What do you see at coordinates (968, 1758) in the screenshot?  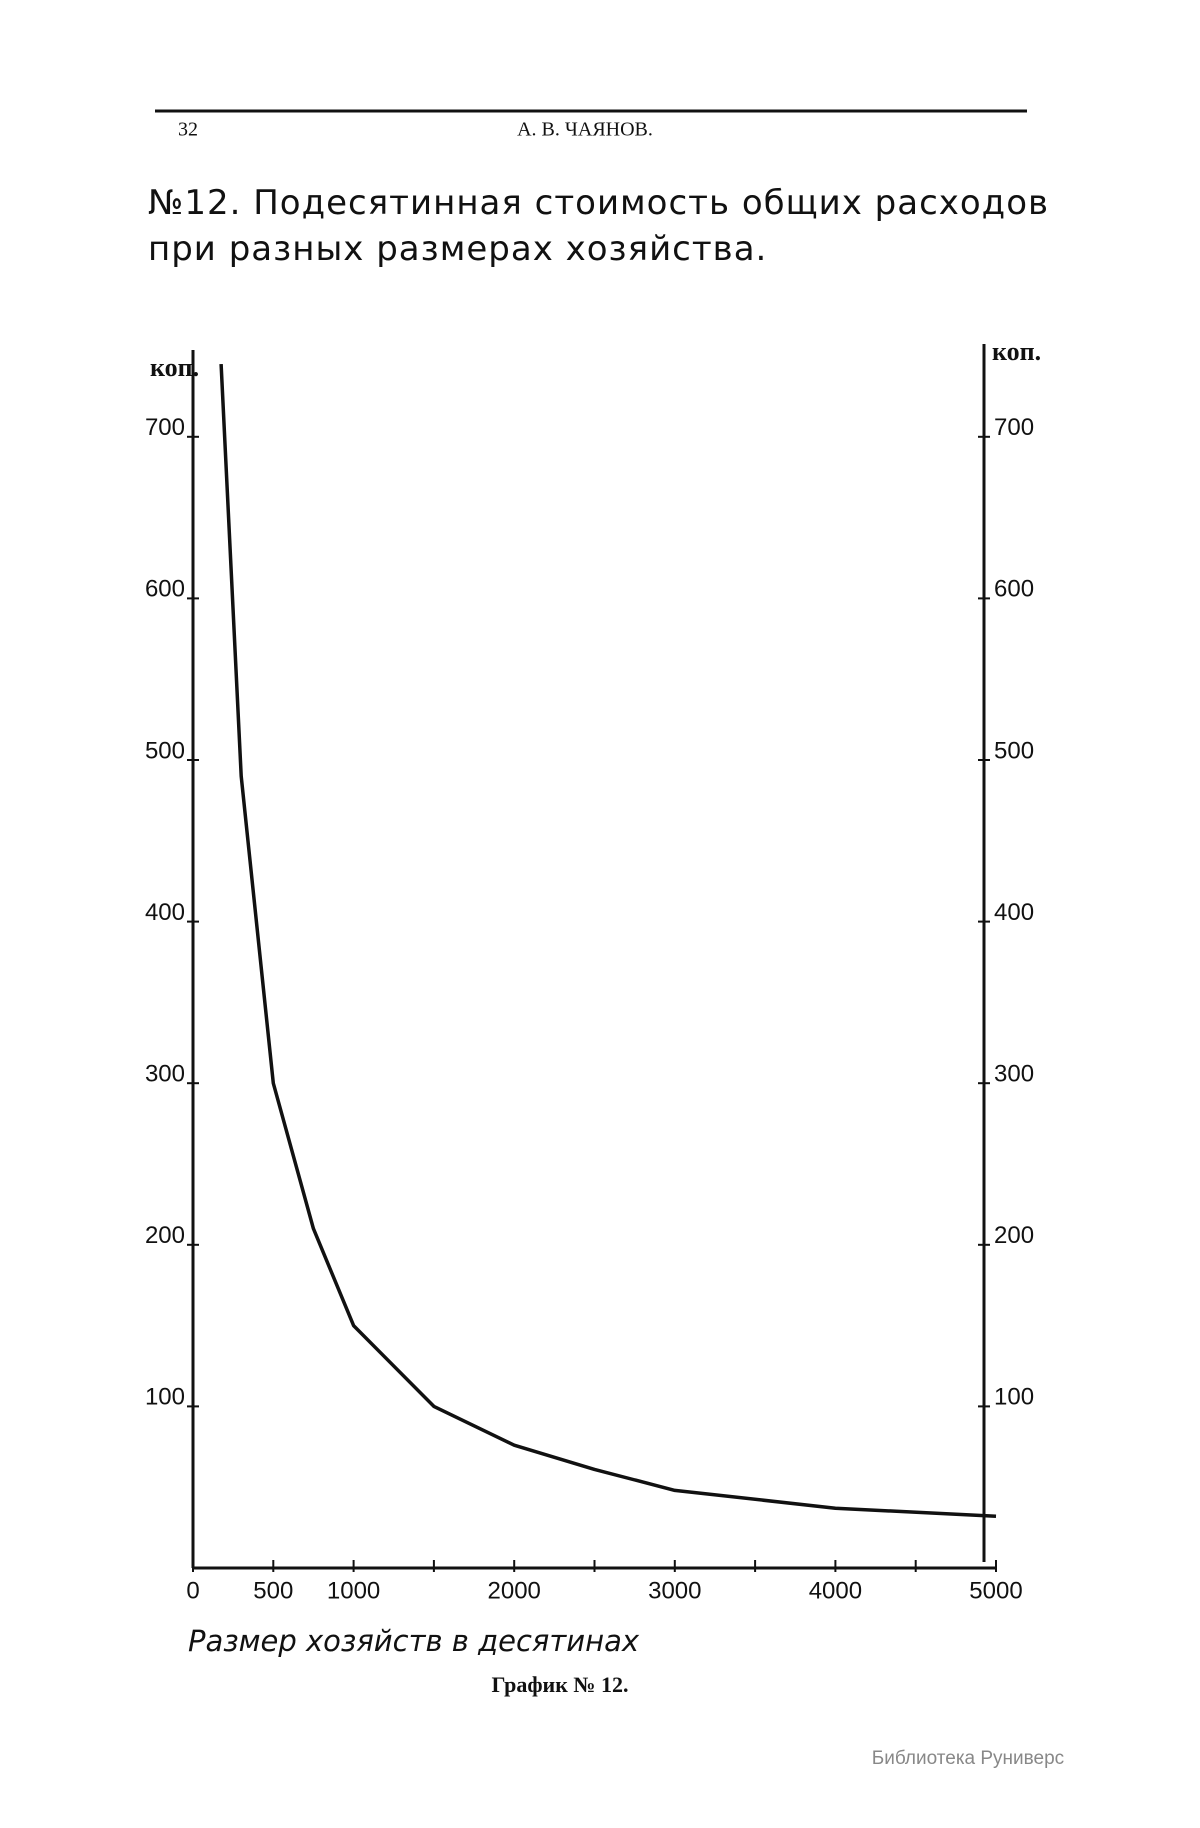 I see `watermark: Библиотека Руниверс` at bounding box center [968, 1758].